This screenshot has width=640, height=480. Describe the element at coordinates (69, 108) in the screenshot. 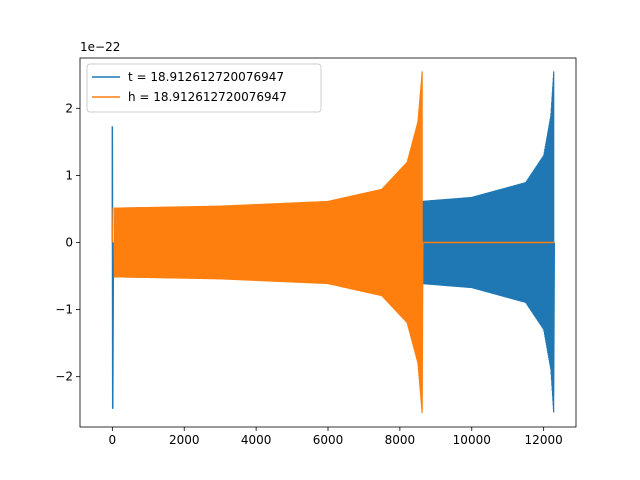

I see `y-tick-label: 2` at that location.